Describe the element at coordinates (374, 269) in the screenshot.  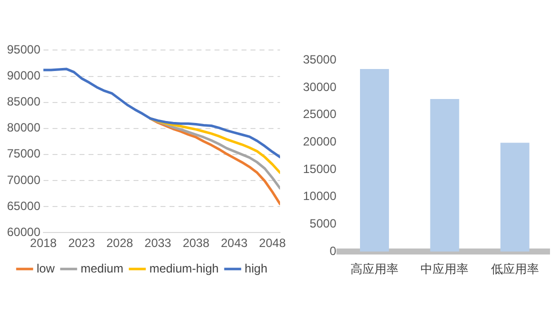
I see `x-tick-label: 高应用率` at that location.